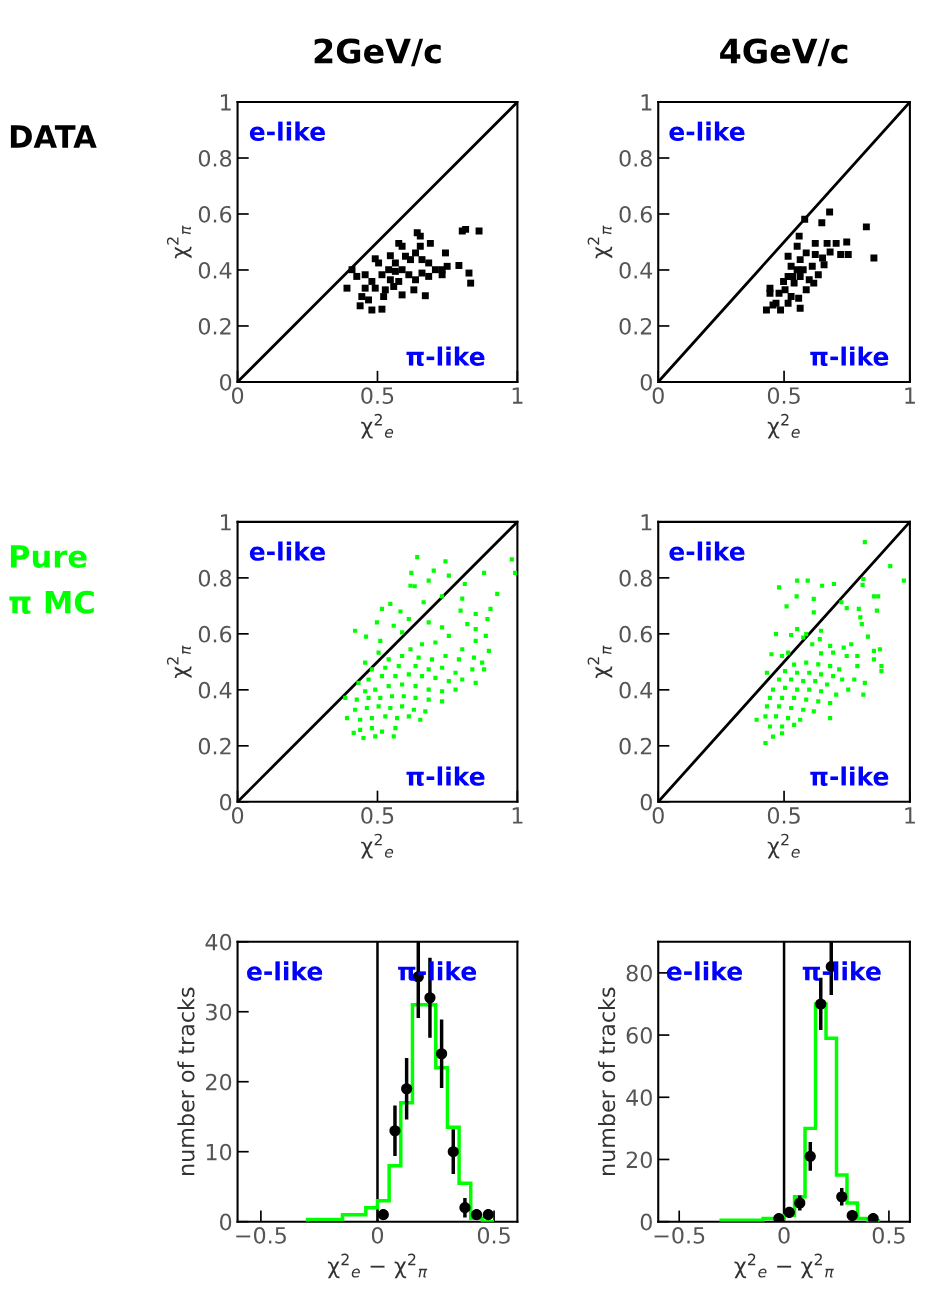  Describe the element at coordinates (261, 1235) in the screenshot. I see `x-tick-label: −0.5` at that location.